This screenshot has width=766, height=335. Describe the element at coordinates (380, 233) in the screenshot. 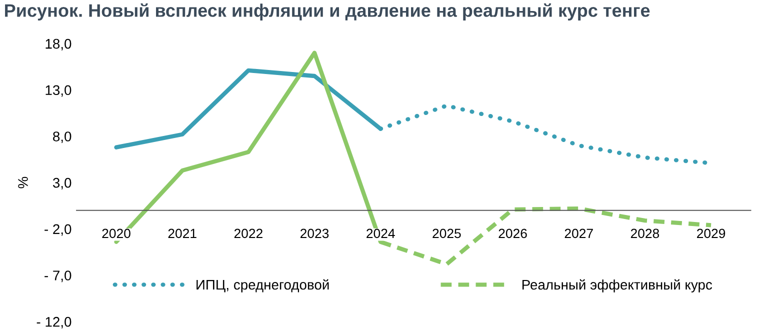

I see `x-tick-label: 2024` at that location.